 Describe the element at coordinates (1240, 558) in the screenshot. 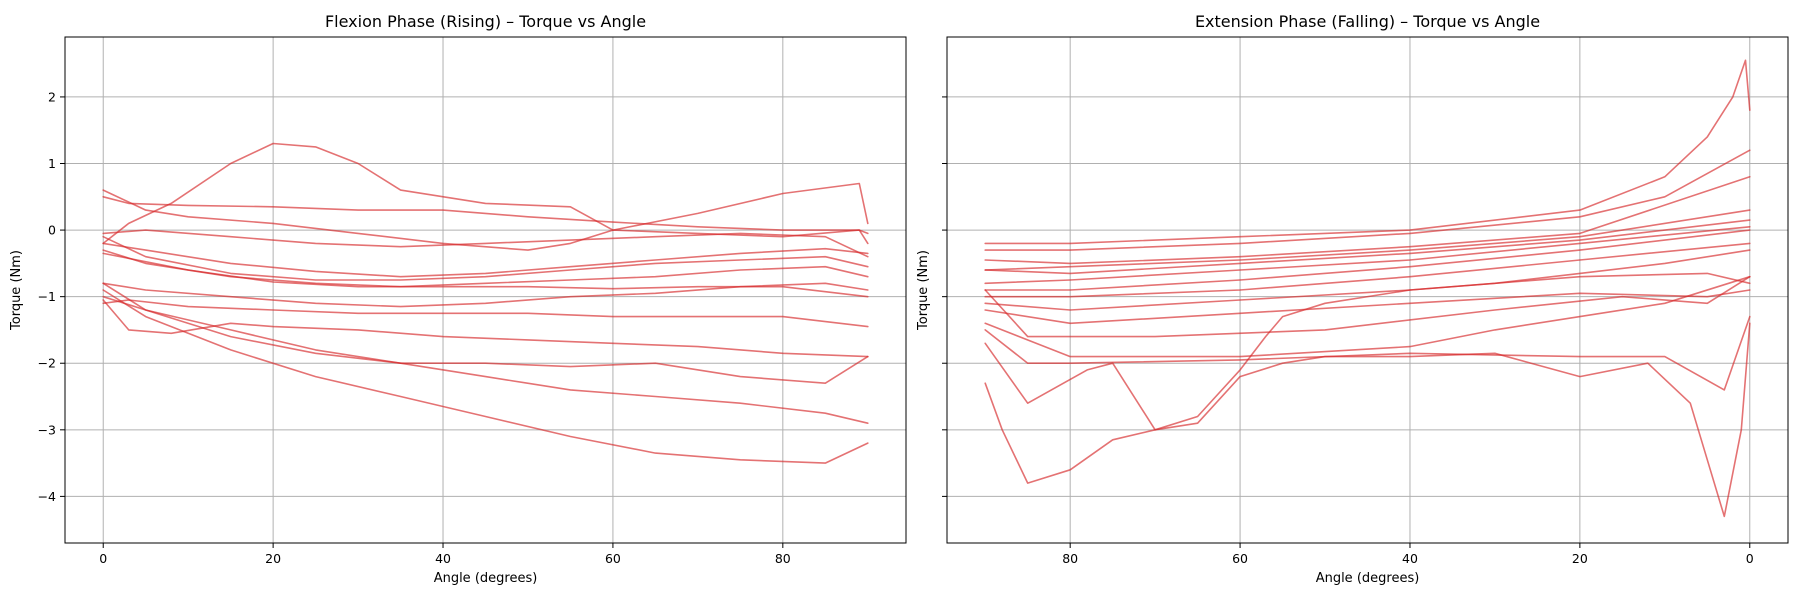

I see `extension-x-tick-label: 60` at that location.